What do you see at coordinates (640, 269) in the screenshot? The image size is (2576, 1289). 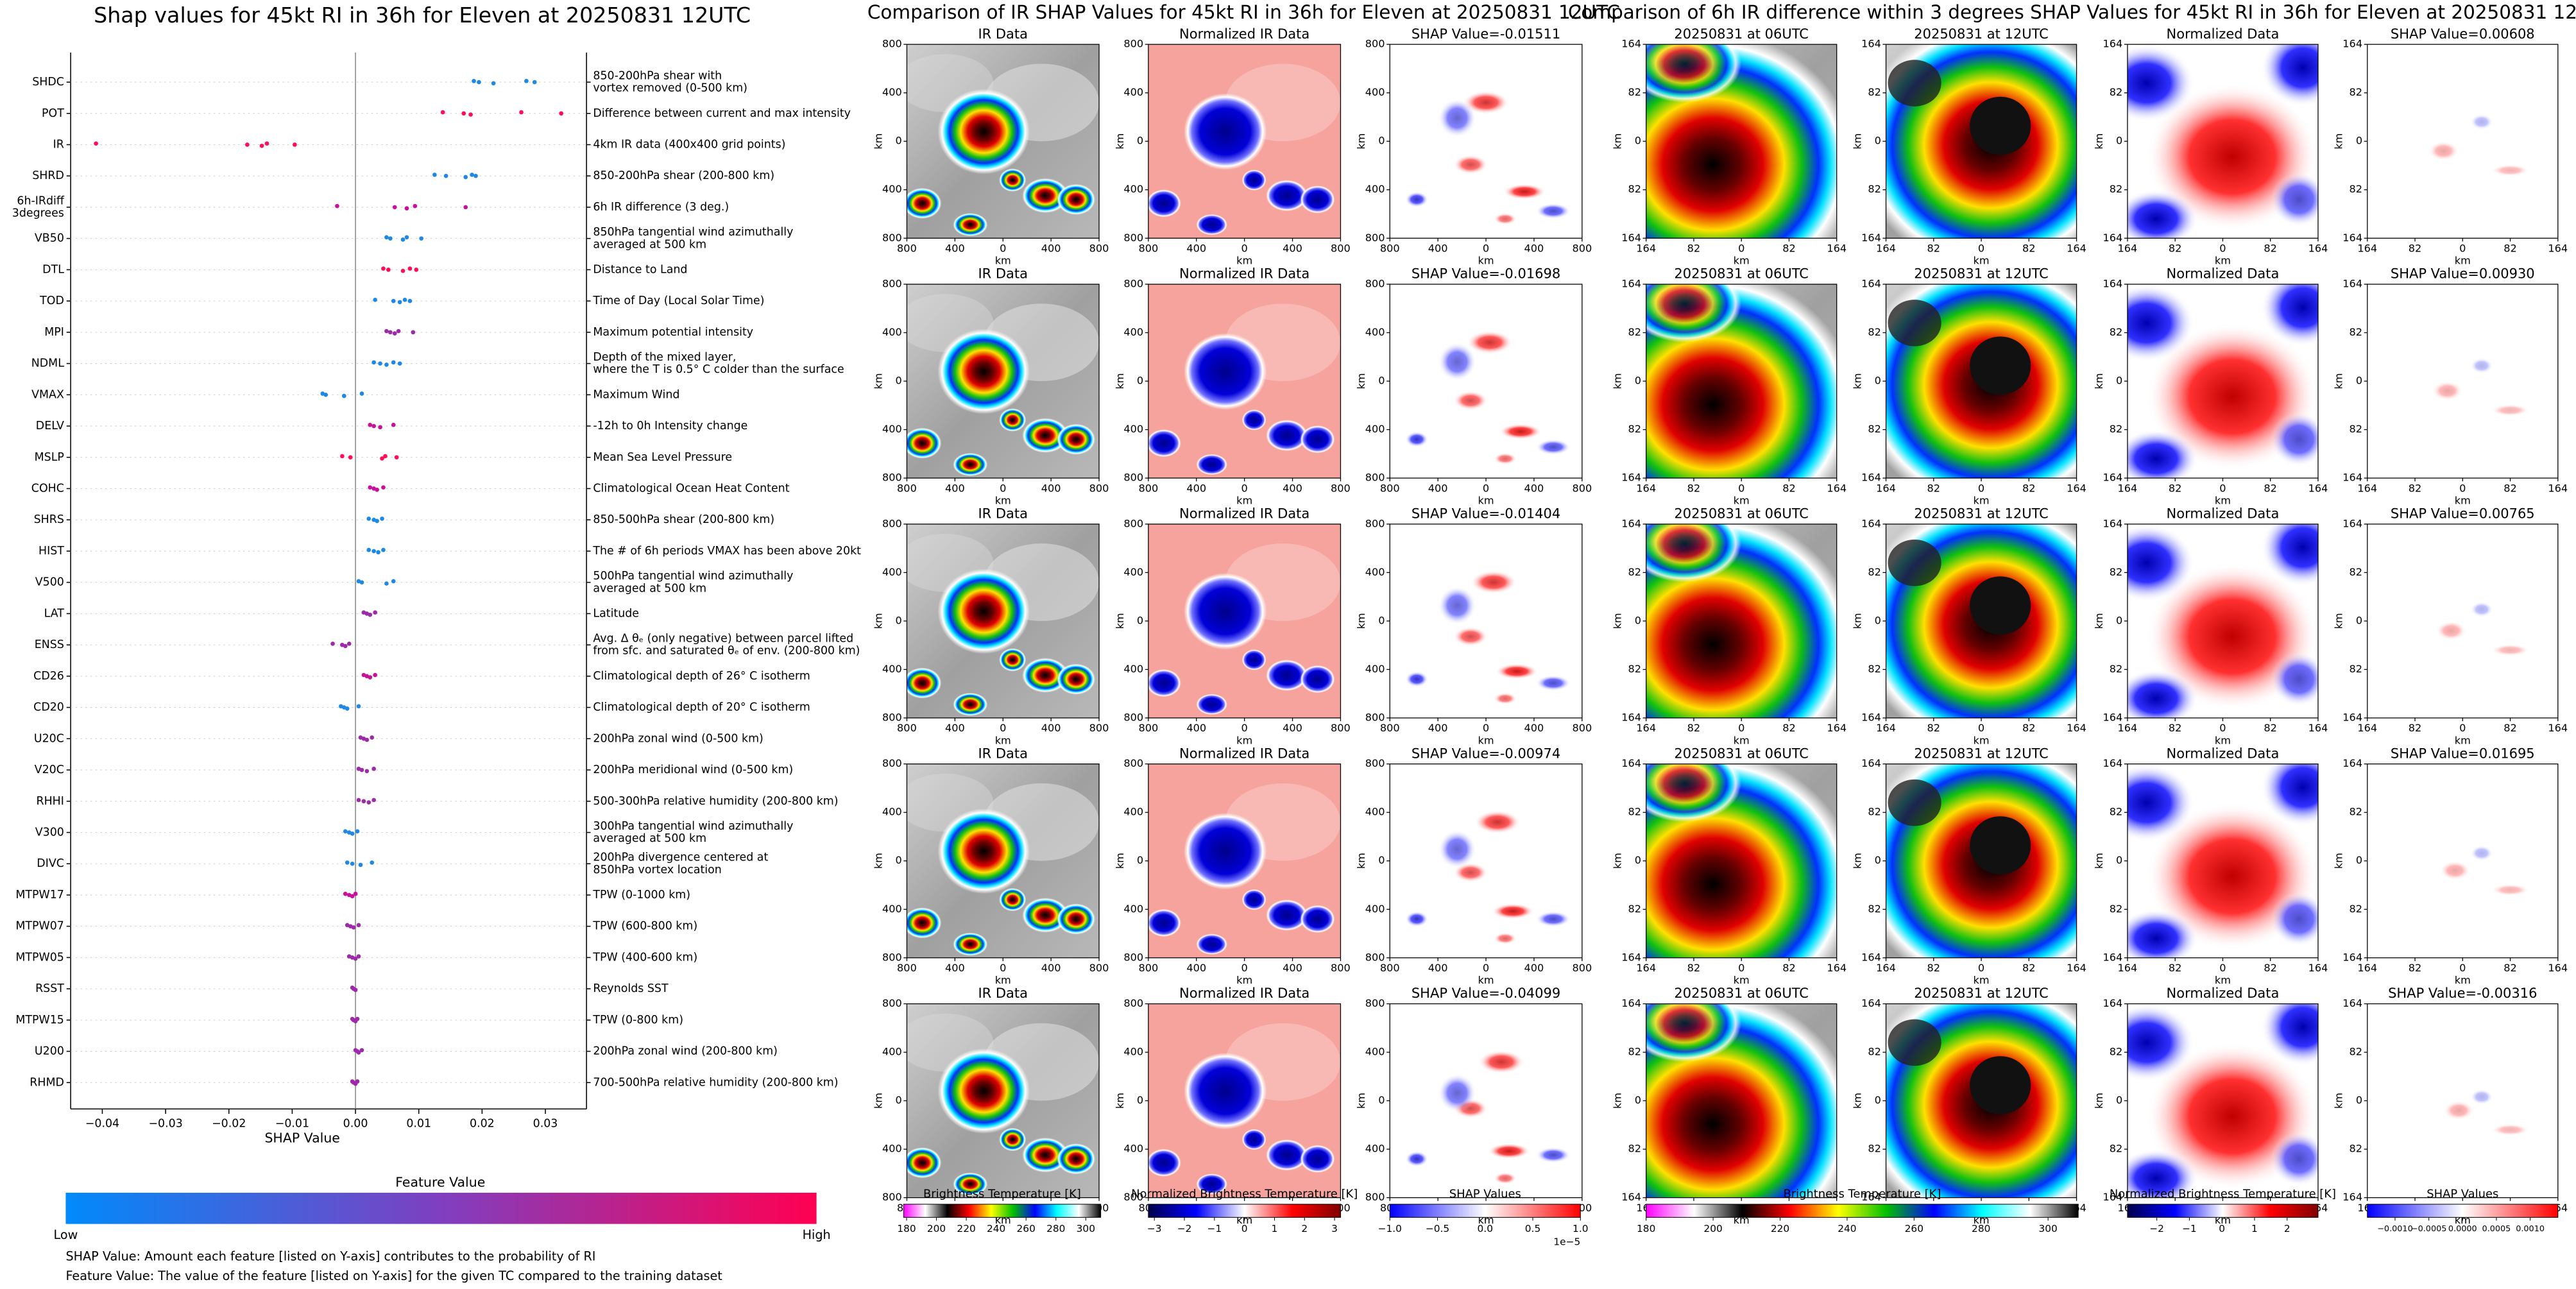 I see `feature-description: Distance to Land` at bounding box center [640, 269].